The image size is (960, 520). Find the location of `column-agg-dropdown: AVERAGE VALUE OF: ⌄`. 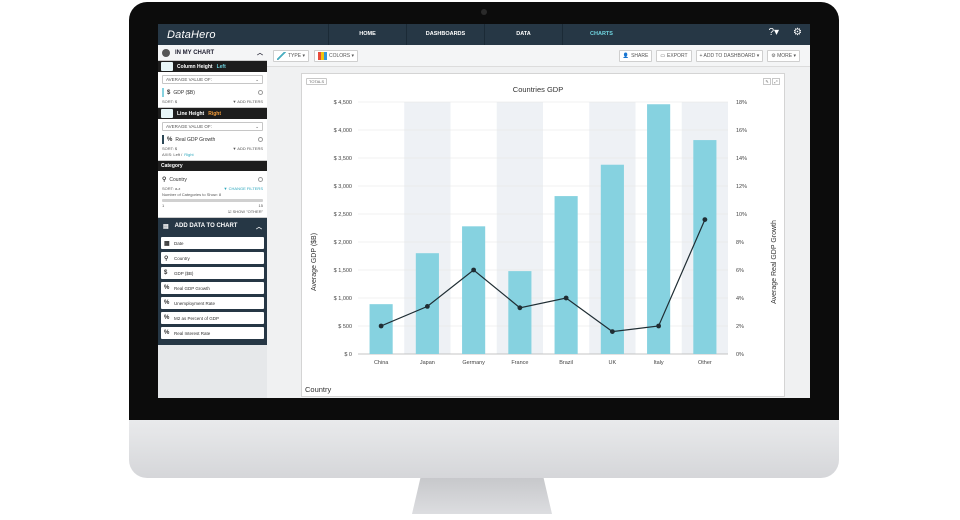

column-agg-dropdown: AVERAGE VALUE OF: ⌄ is located at coordinates (212, 79).